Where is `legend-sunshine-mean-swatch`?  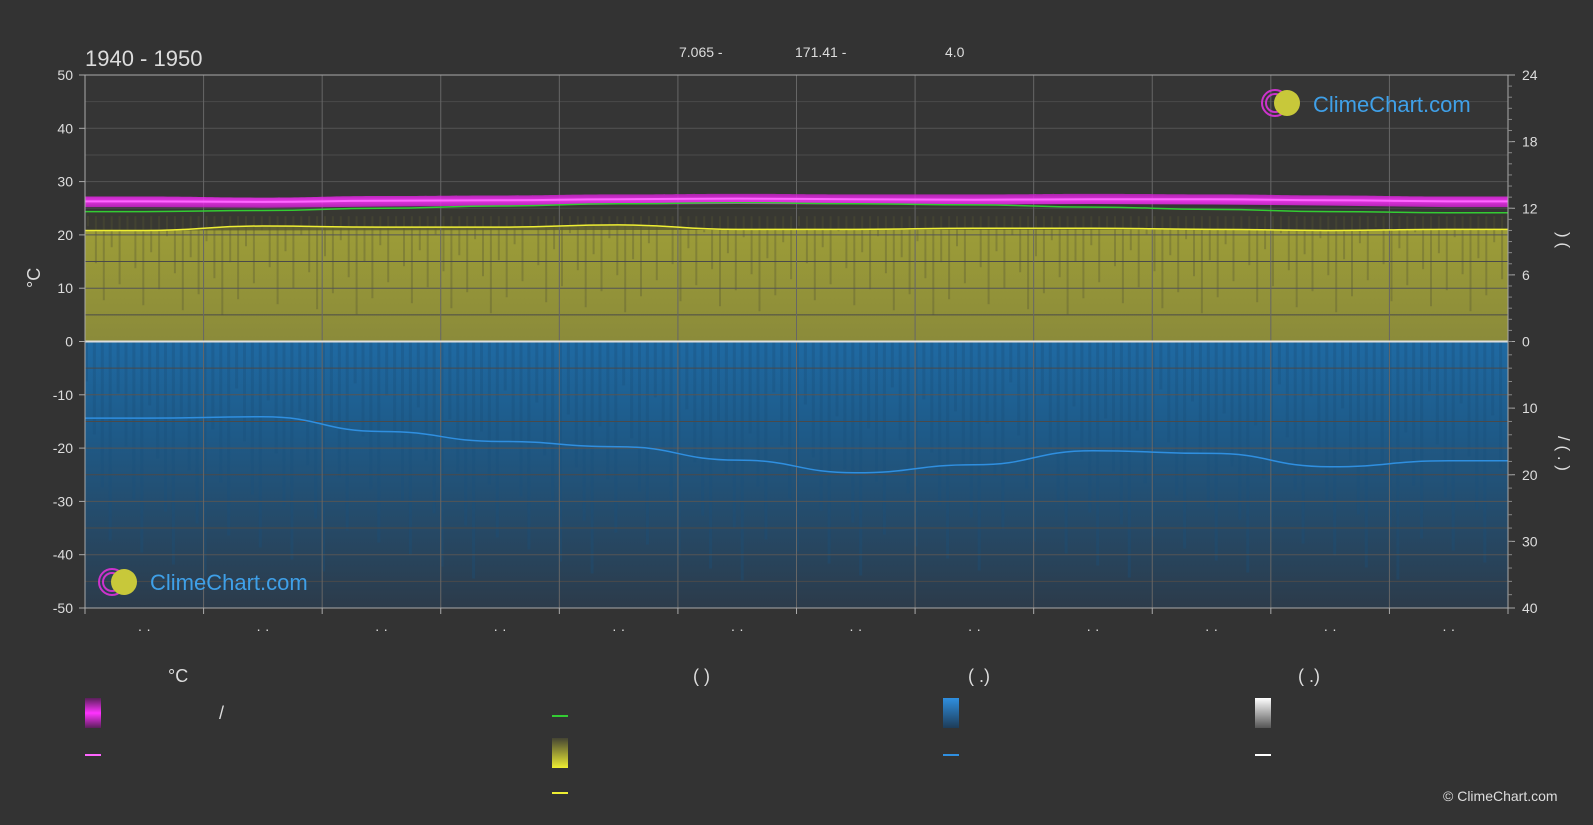
legend-sunshine-mean-swatch is located at coordinates (560, 793).